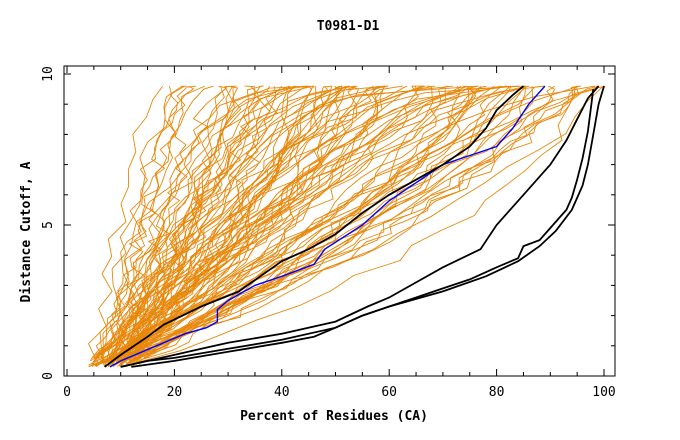 The width and height of the screenshot is (680, 440). What do you see at coordinates (497, 392) in the screenshot?
I see `x-tick-label: 80` at bounding box center [497, 392].